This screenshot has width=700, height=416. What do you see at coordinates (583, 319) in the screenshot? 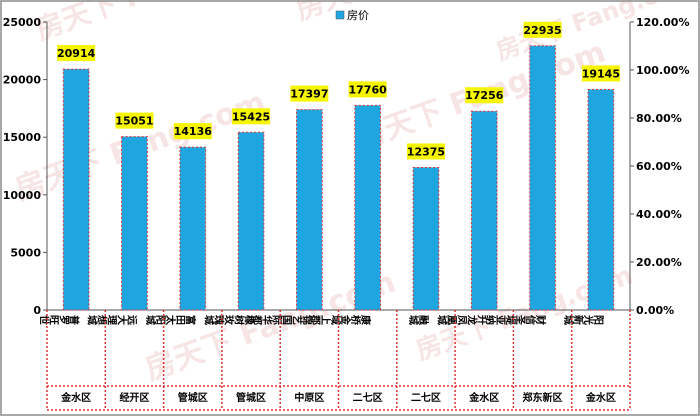
I see `category-label: 阳光新城` at bounding box center [583, 319].